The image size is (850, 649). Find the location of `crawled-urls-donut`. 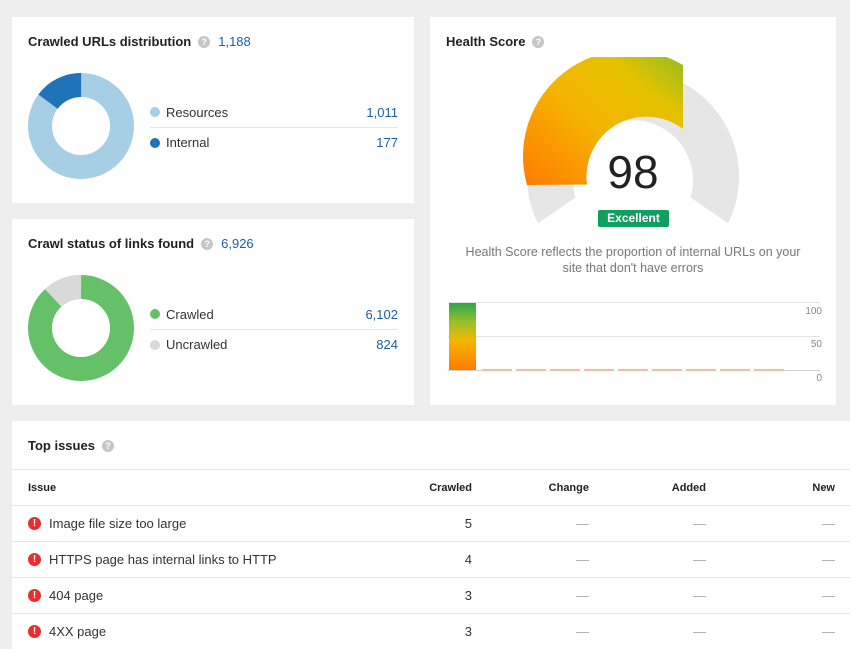

crawled-urls-donut is located at coordinates (81, 126).